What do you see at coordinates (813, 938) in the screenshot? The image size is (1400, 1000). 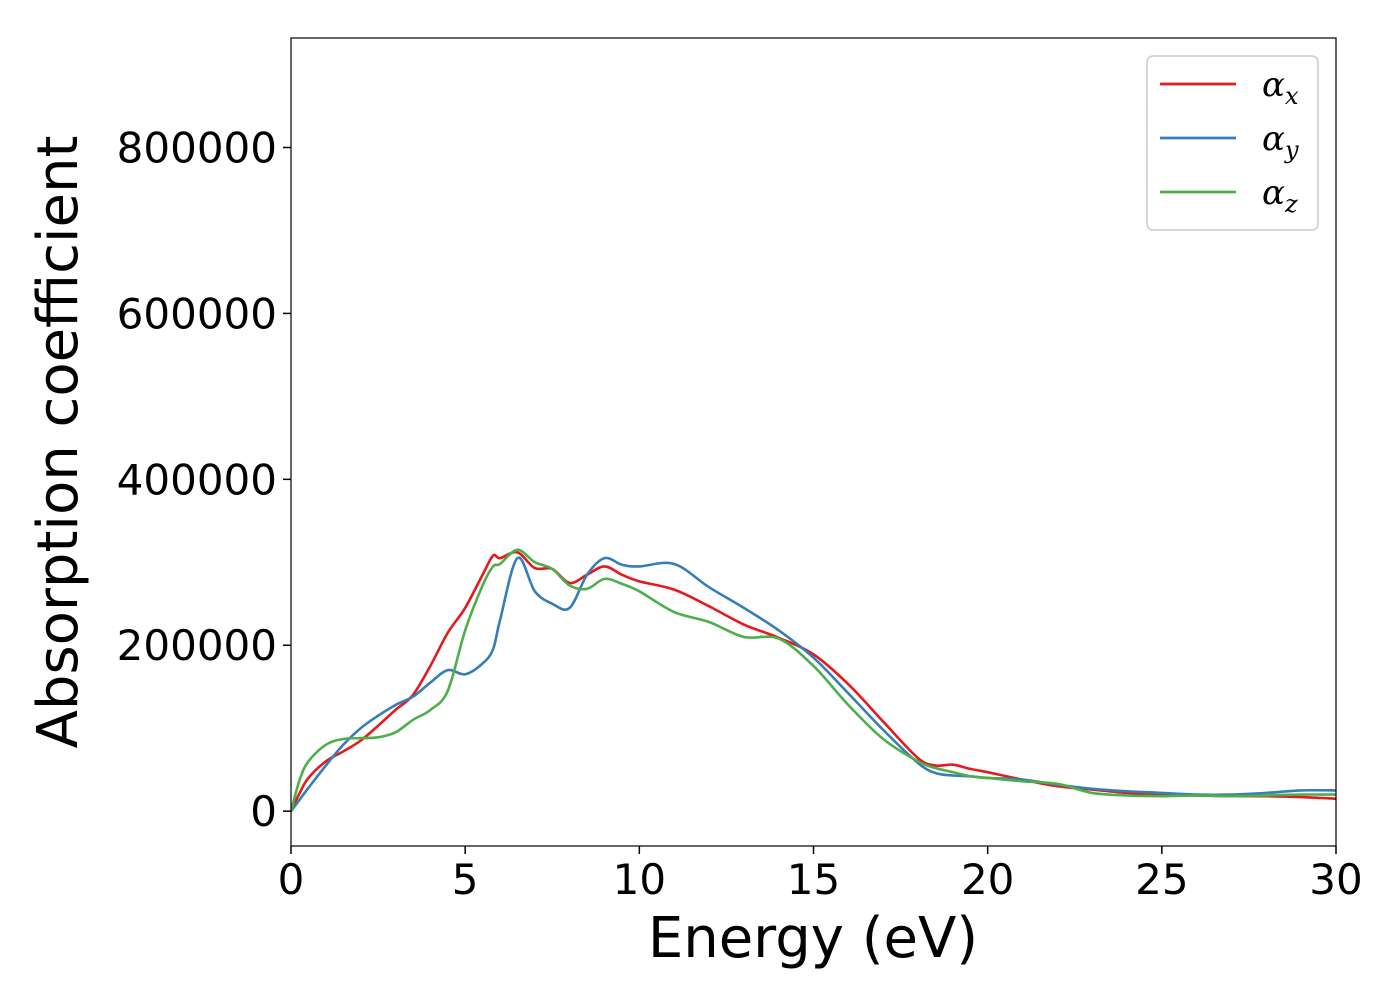 I see `x-axis-title: Energy (eV)` at bounding box center [813, 938].